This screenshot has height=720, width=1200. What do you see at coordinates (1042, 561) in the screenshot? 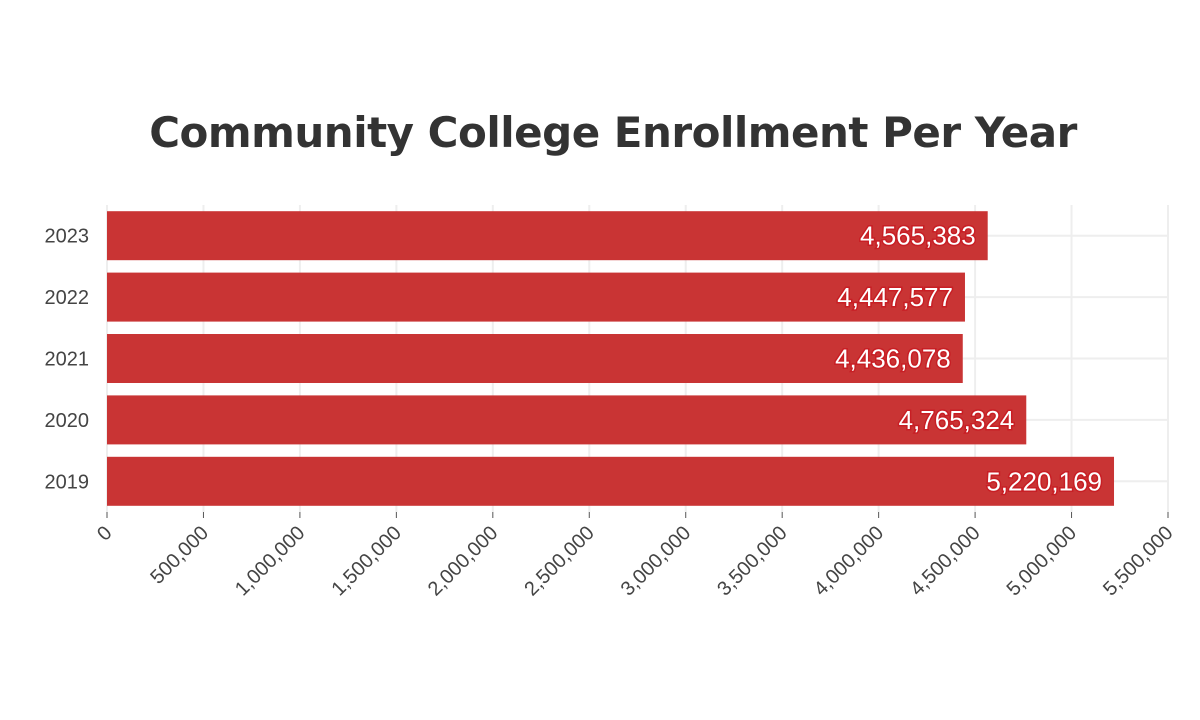
I see `x-tick-label: 5,000,000` at bounding box center [1042, 561].